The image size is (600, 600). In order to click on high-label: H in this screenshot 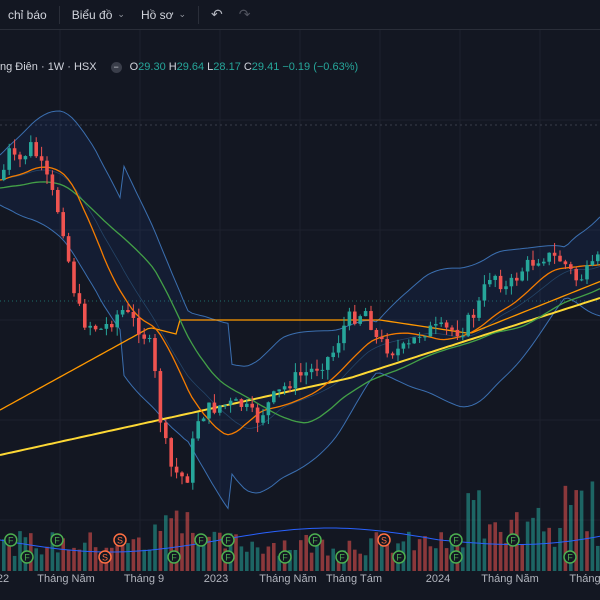, I will do `click(172, 67)`.